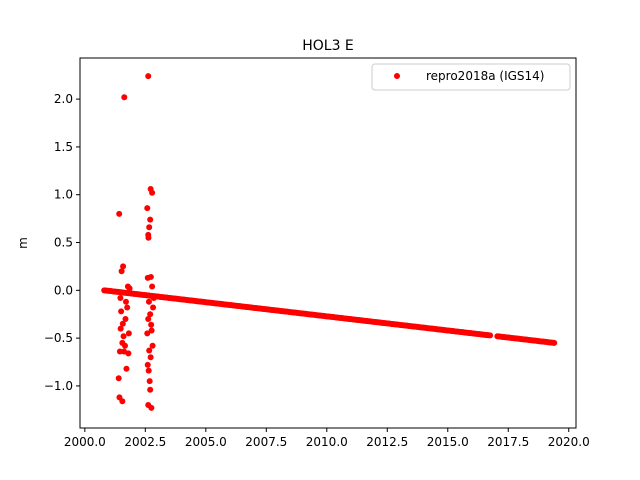 This screenshot has height=480, width=640. What do you see at coordinates (63, 290) in the screenshot?
I see `y-tick-label: 0.0` at bounding box center [63, 290].